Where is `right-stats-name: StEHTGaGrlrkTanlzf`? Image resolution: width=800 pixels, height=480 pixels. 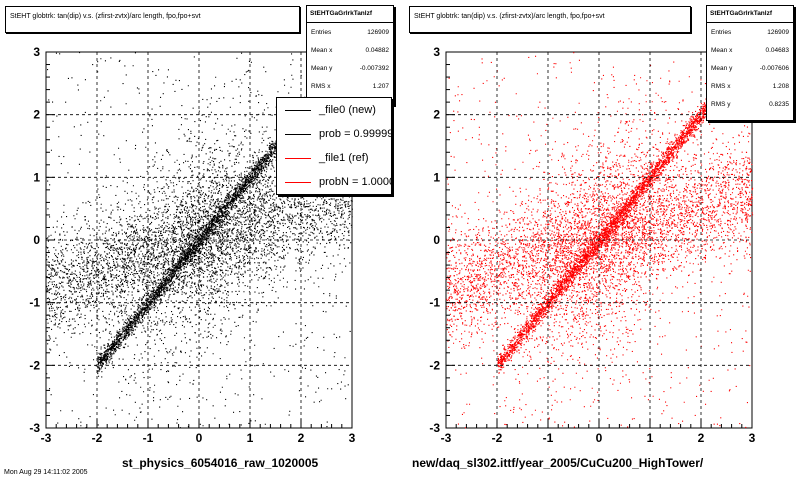 right-stats-name: StEHTGaGrlrkTanlzf is located at coordinates (750, 14).